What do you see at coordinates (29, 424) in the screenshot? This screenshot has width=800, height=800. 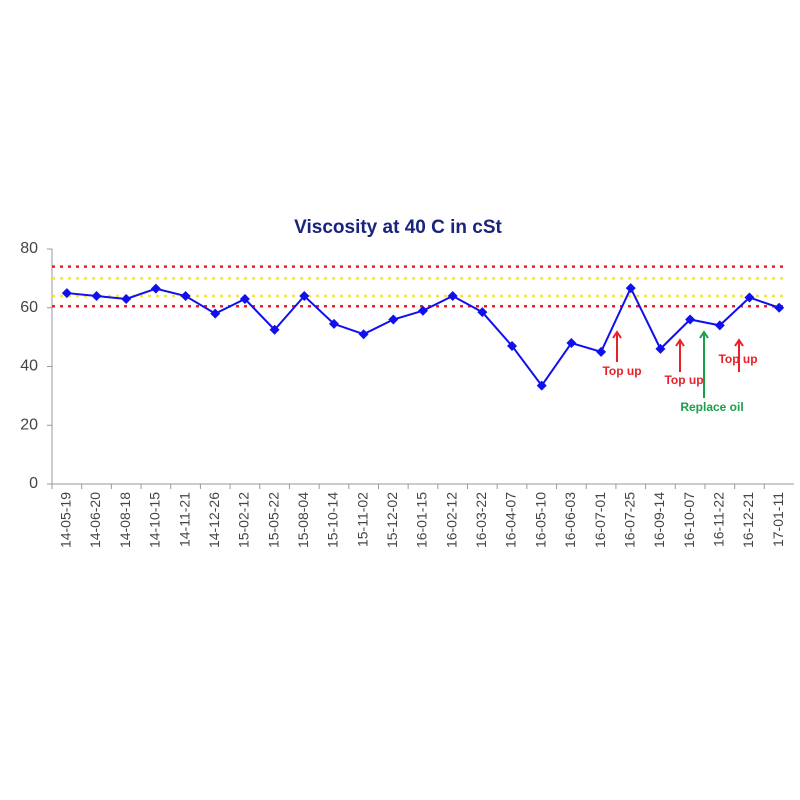 I see `y-tick-label: 20` at bounding box center [29, 424].